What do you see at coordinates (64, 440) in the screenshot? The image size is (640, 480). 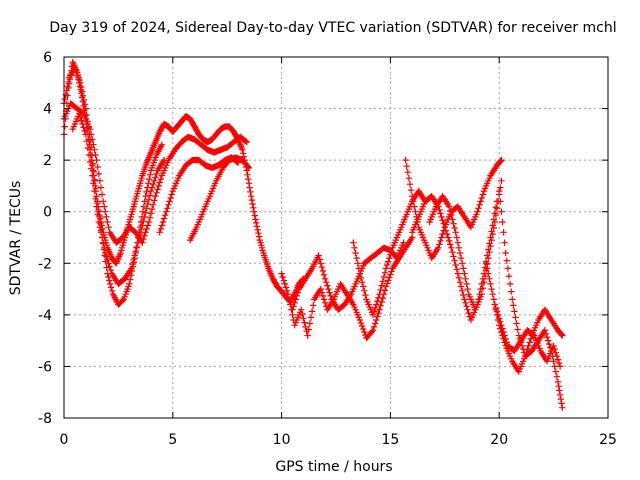 I see `x-tick-label: 0` at bounding box center [64, 440].